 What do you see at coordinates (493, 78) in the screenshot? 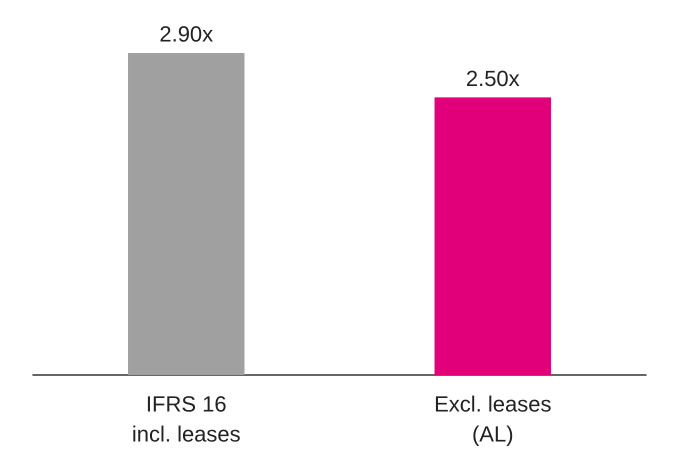
I see `data-label: 2.50x` at bounding box center [493, 78].